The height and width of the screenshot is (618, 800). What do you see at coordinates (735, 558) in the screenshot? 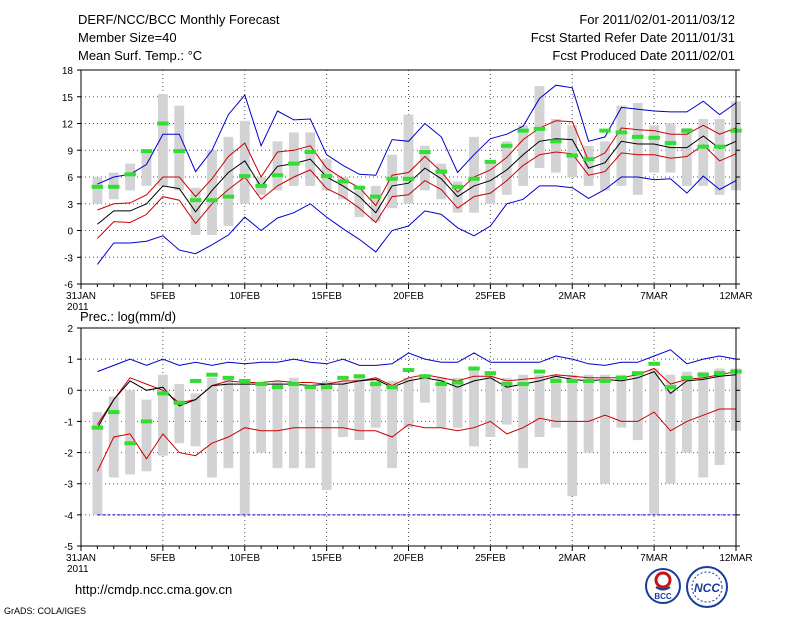
I see `x-tick-label: 12MAR` at bounding box center [735, 558].